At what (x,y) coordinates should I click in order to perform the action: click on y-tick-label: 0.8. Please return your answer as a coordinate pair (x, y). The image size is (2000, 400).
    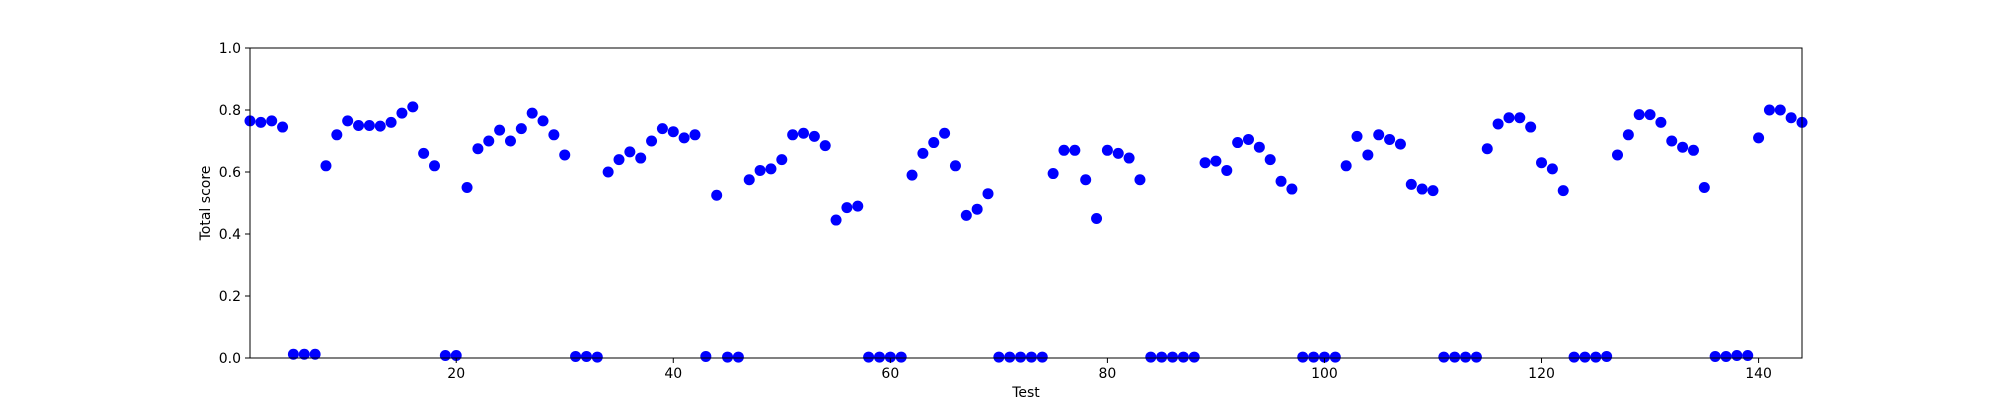
    Looking at the image, I should click on (230, 111).